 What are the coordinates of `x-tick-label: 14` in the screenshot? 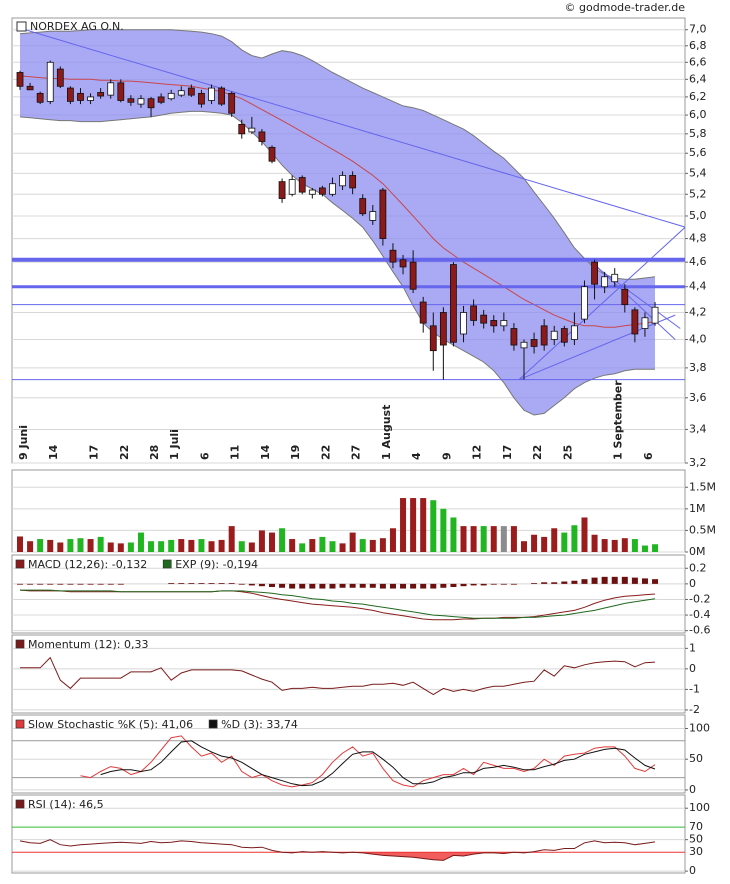 It's located at (53, 452).